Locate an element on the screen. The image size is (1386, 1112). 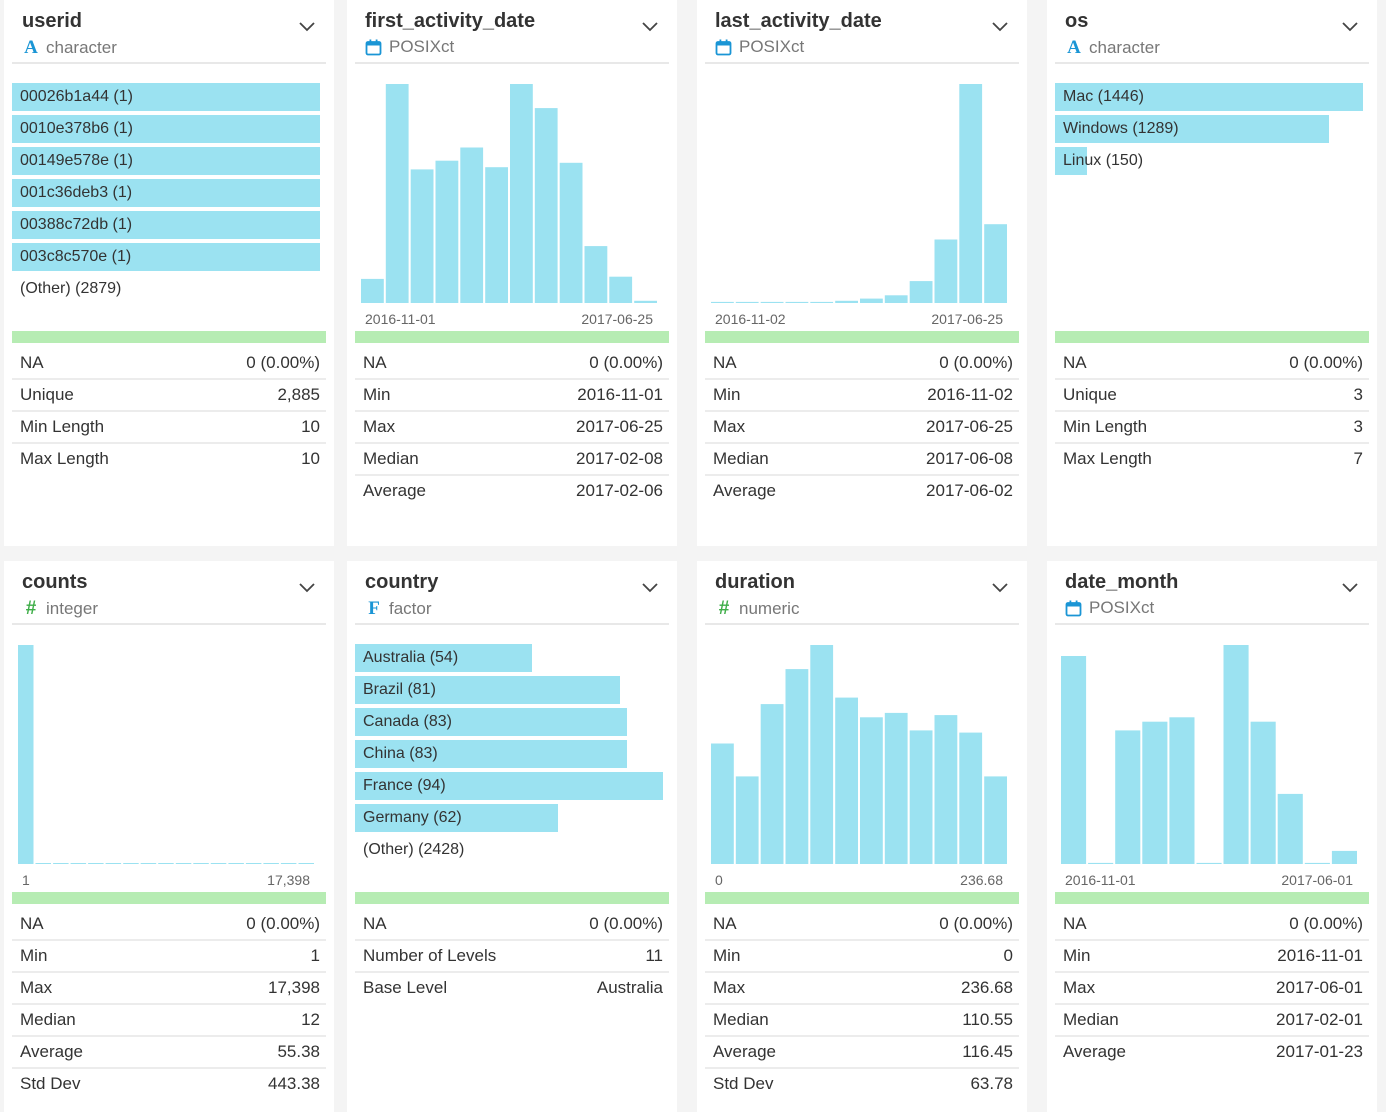
axis-min-label: 2016-11-01 is located at coordinates (1100, 880).